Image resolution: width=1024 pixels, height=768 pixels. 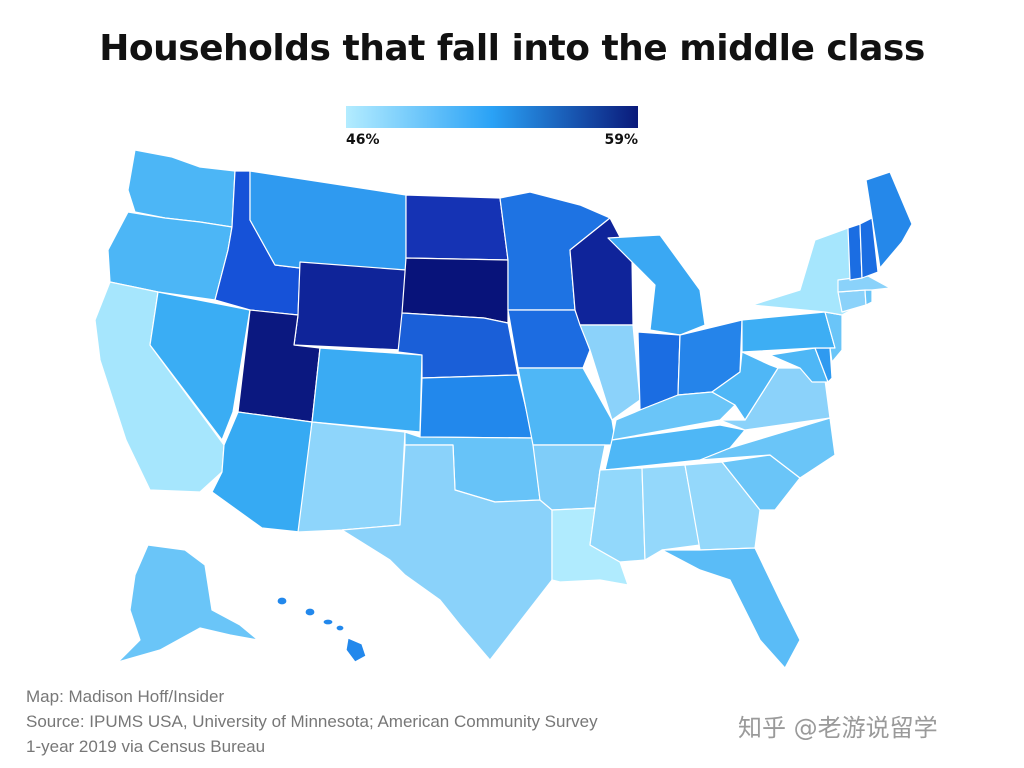 I want to click on state-KS, so click(x=476, y=406).